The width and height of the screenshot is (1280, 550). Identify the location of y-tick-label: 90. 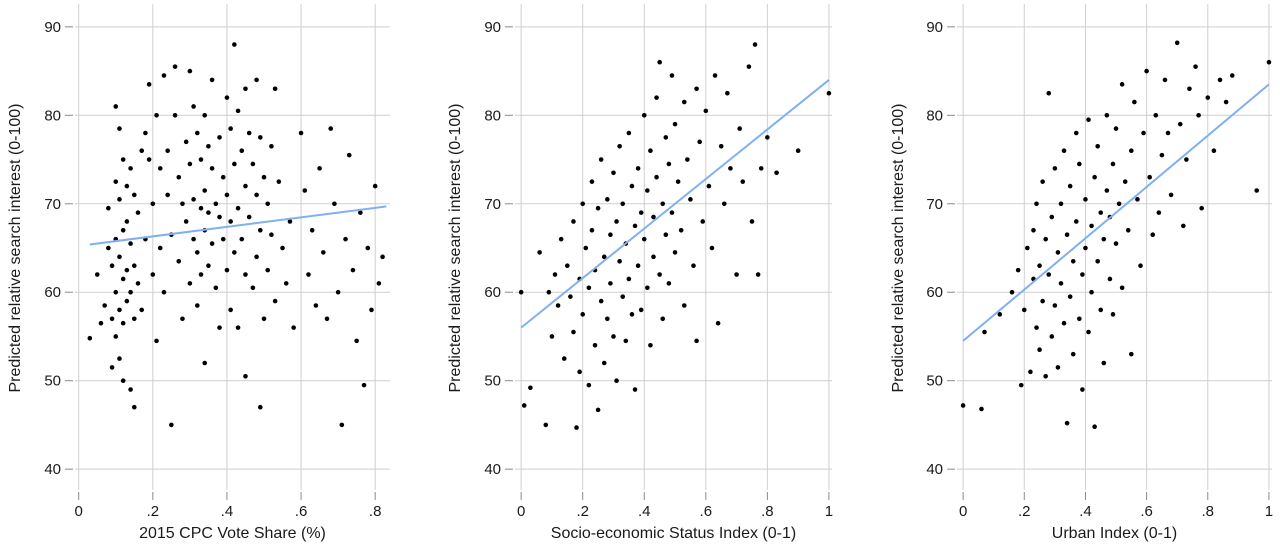
(52, 27).